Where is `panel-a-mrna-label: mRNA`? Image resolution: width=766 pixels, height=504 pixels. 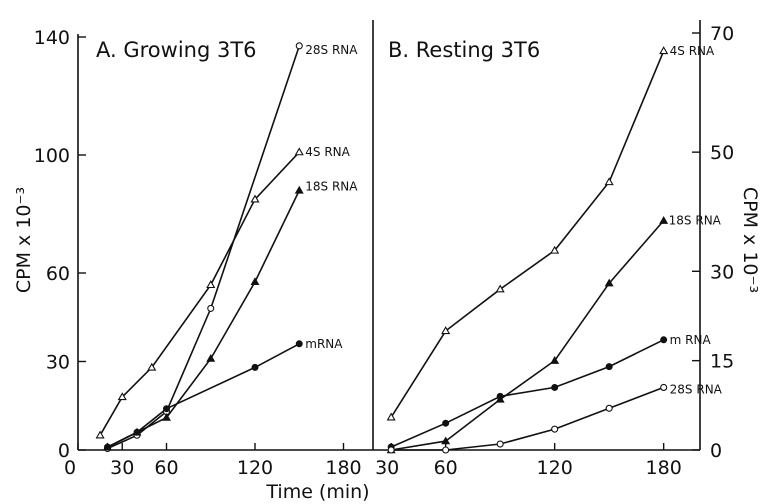 panel-a-mrna-label: mRNA is located at coordinates (324, 344).